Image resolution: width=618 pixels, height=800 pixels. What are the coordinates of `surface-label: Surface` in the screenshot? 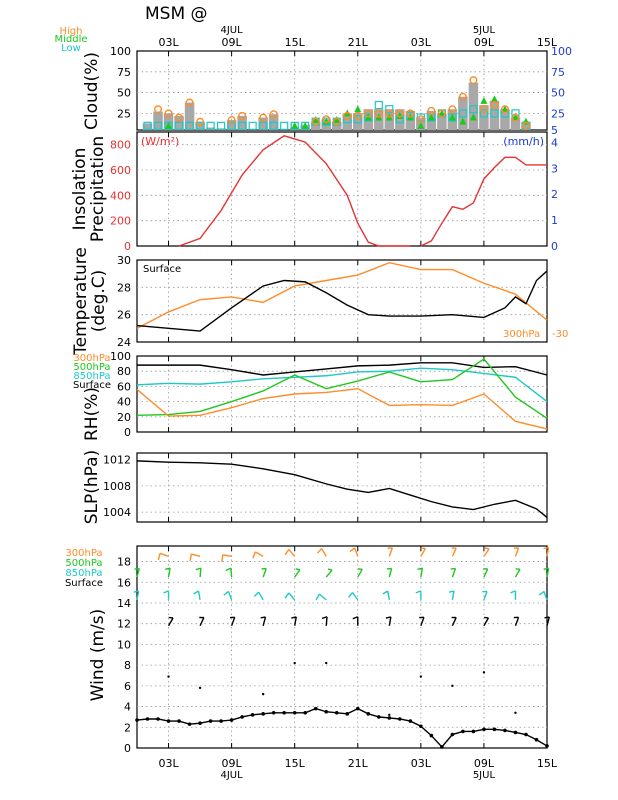 It's located at (162, 269).